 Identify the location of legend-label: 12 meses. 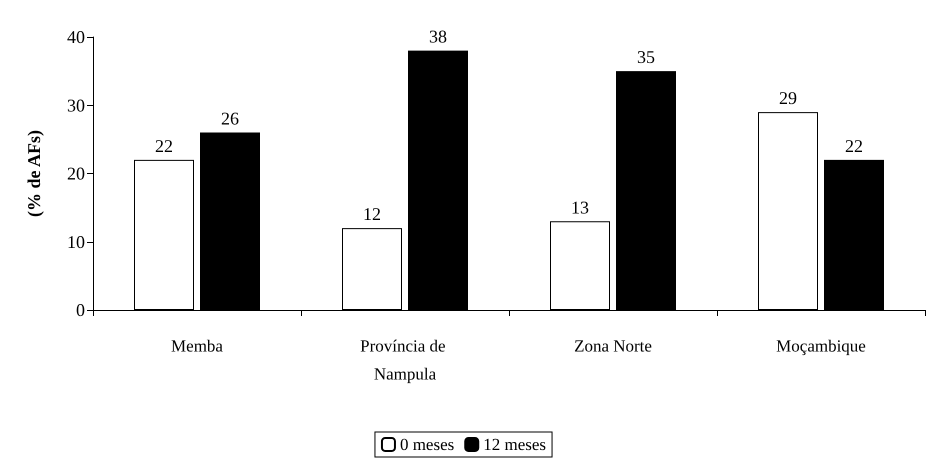
(514, 444).